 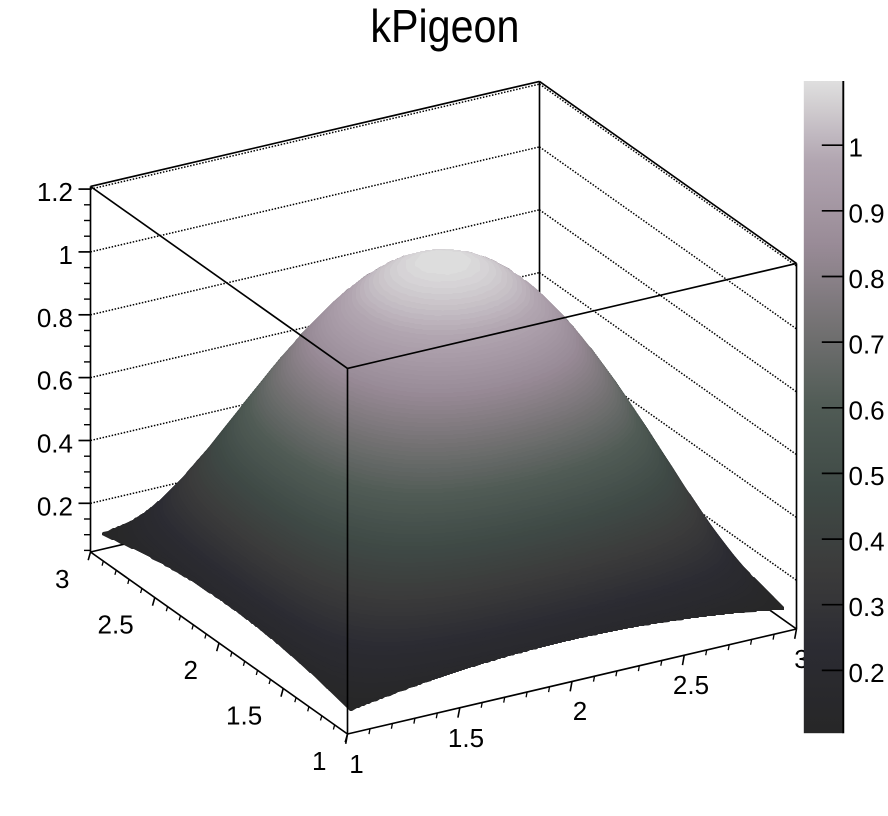 What do you see at coordinates (55, 192) in the screenshot?
I see `svg-text: 1.2` at bounding box center [55, 192].